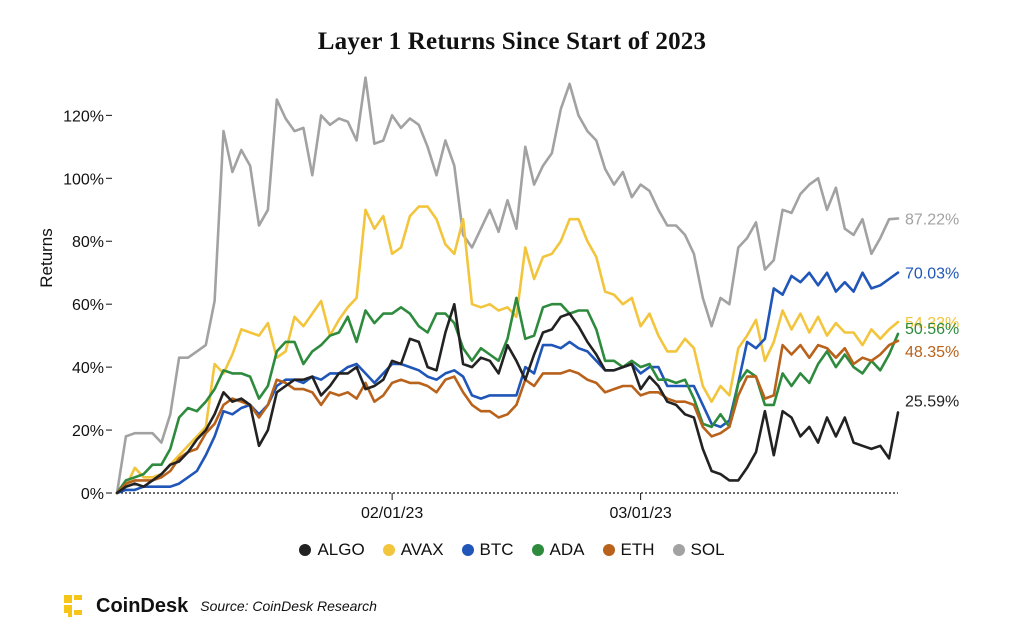 The width and height of the screenshot is (1024, 636). I want to click on legend-label: BTC, so click(496, 549).